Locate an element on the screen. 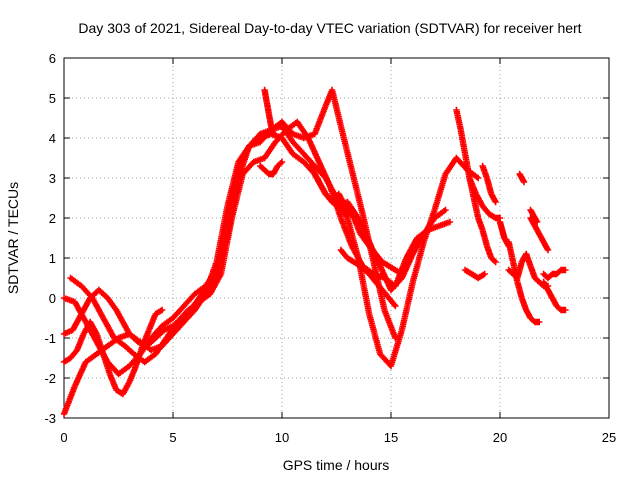 The width and height of the screenshot is (640, 480). y-tick-label: 5 is located at coordinates (52, 98).